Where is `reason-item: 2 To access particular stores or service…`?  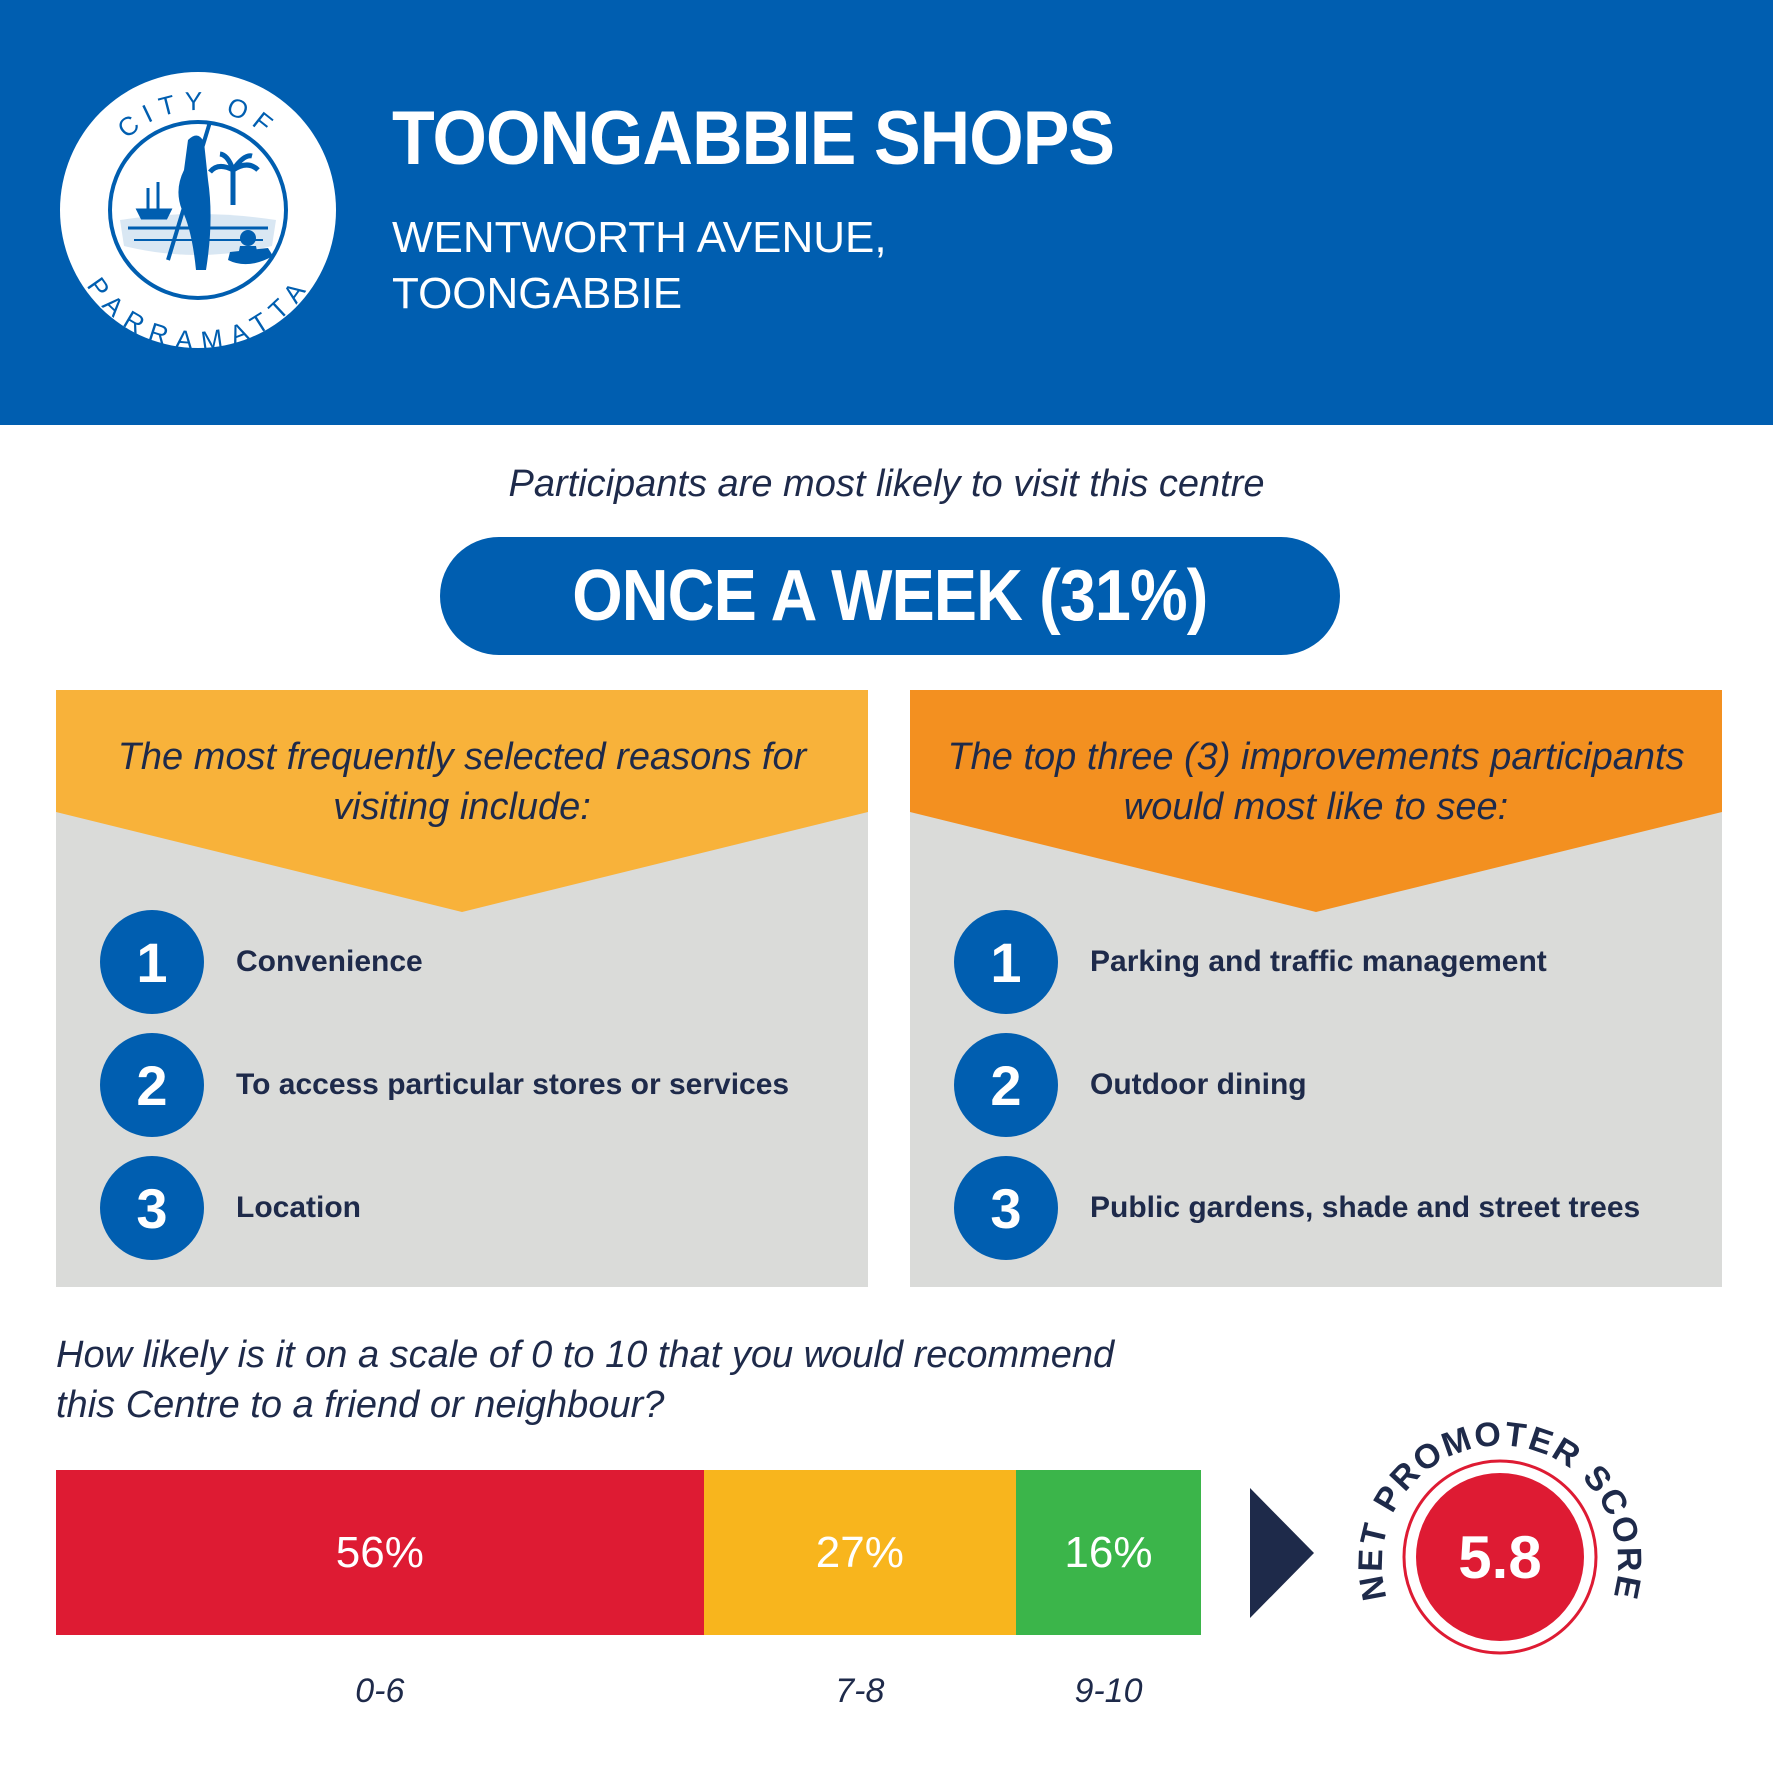
reason-item: 2 To access particular stores or service… is located at coordinates (480, 1085).